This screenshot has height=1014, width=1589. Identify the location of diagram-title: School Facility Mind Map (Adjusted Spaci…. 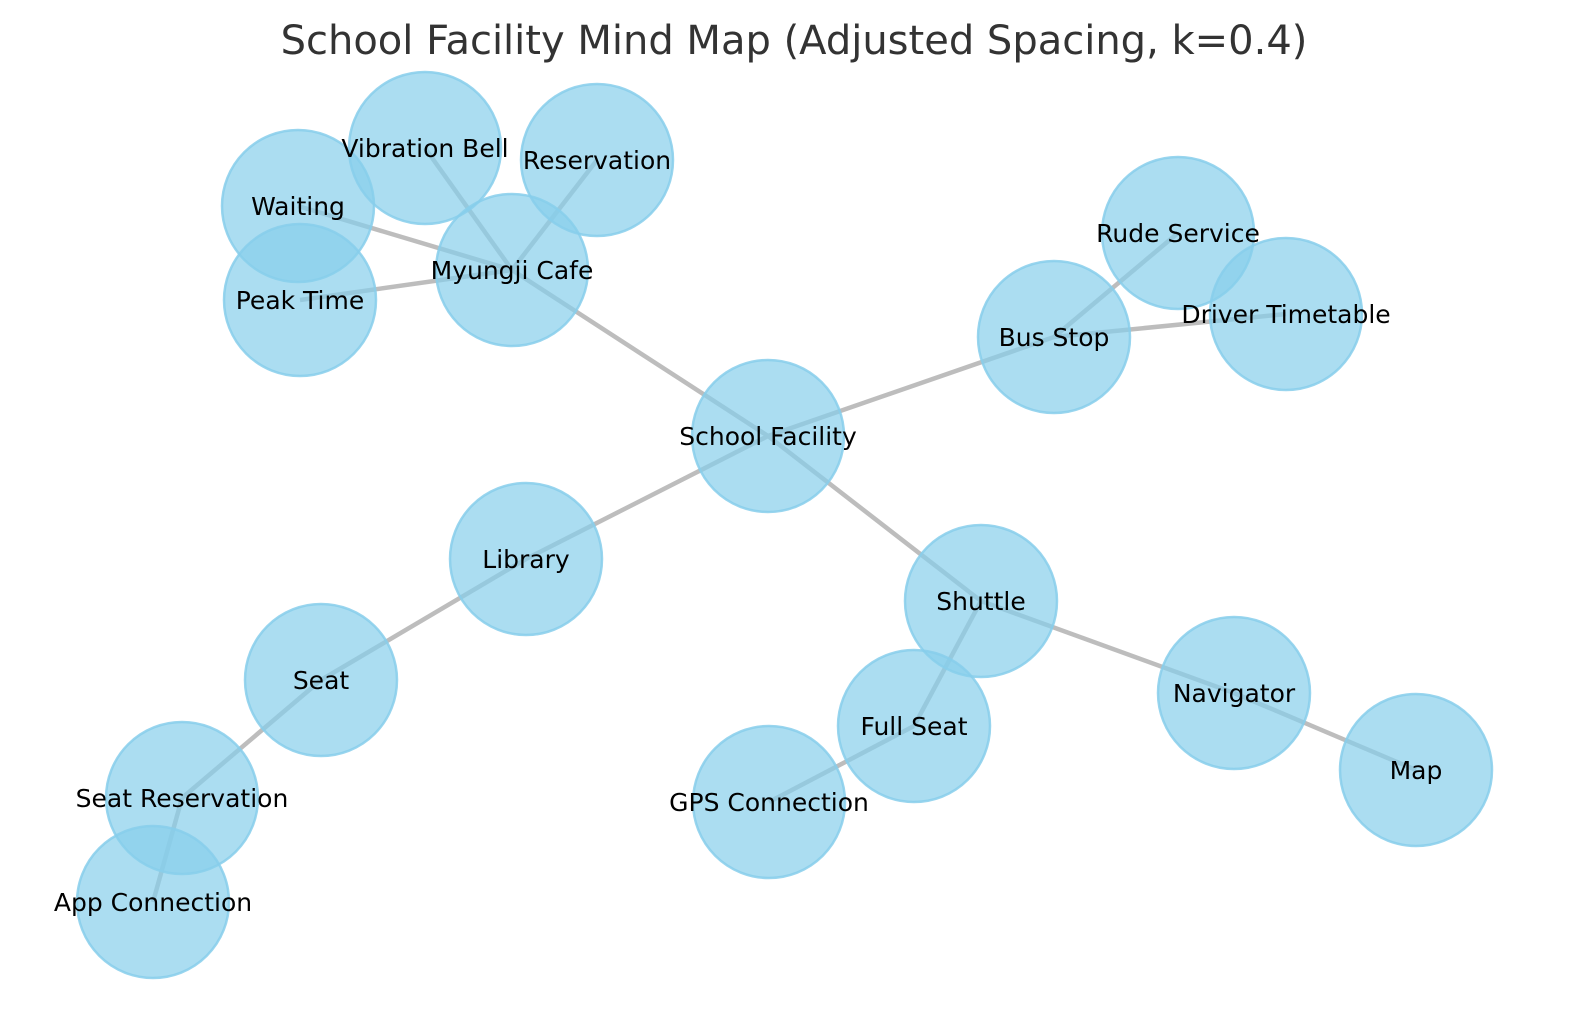
(794, 41).